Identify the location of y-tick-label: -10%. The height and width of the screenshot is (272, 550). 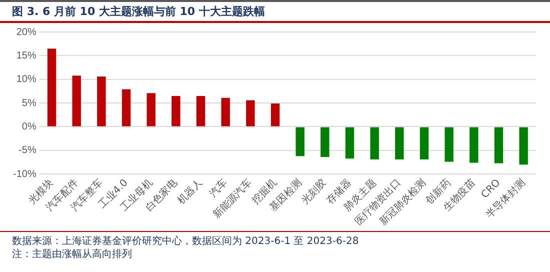
(24, 174).